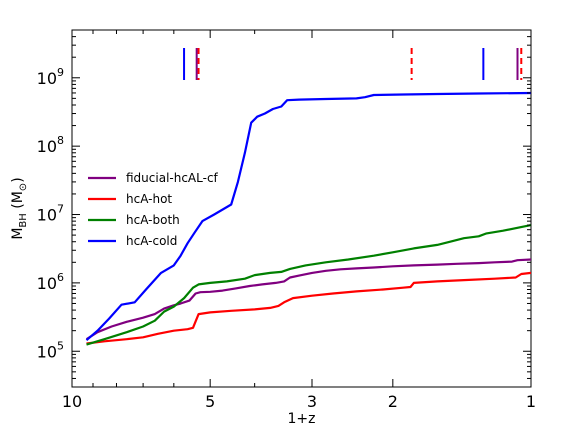  Describe the element at coordinates (50, 282) in the screenshot. I see `y-tick-label: 10⁶` at that location.